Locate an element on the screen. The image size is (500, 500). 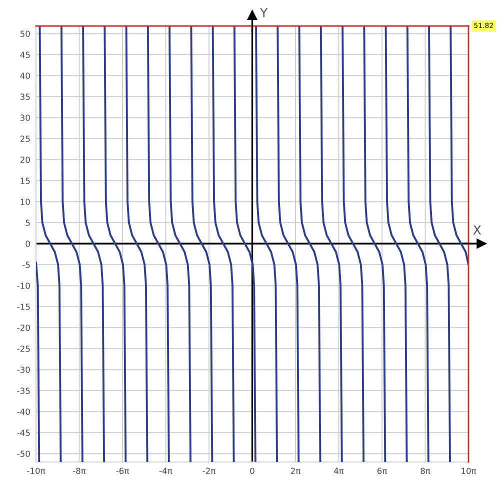
x-tick-label: 0 is located at coordinates (252, 471).